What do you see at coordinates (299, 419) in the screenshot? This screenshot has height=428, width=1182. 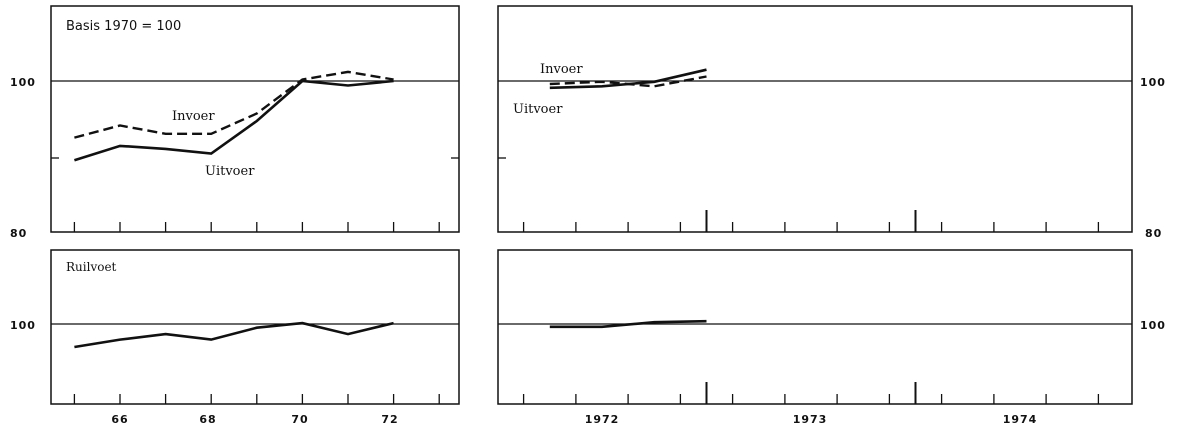 I see `x-tick-label: 70` at bounding box center [299, 419].